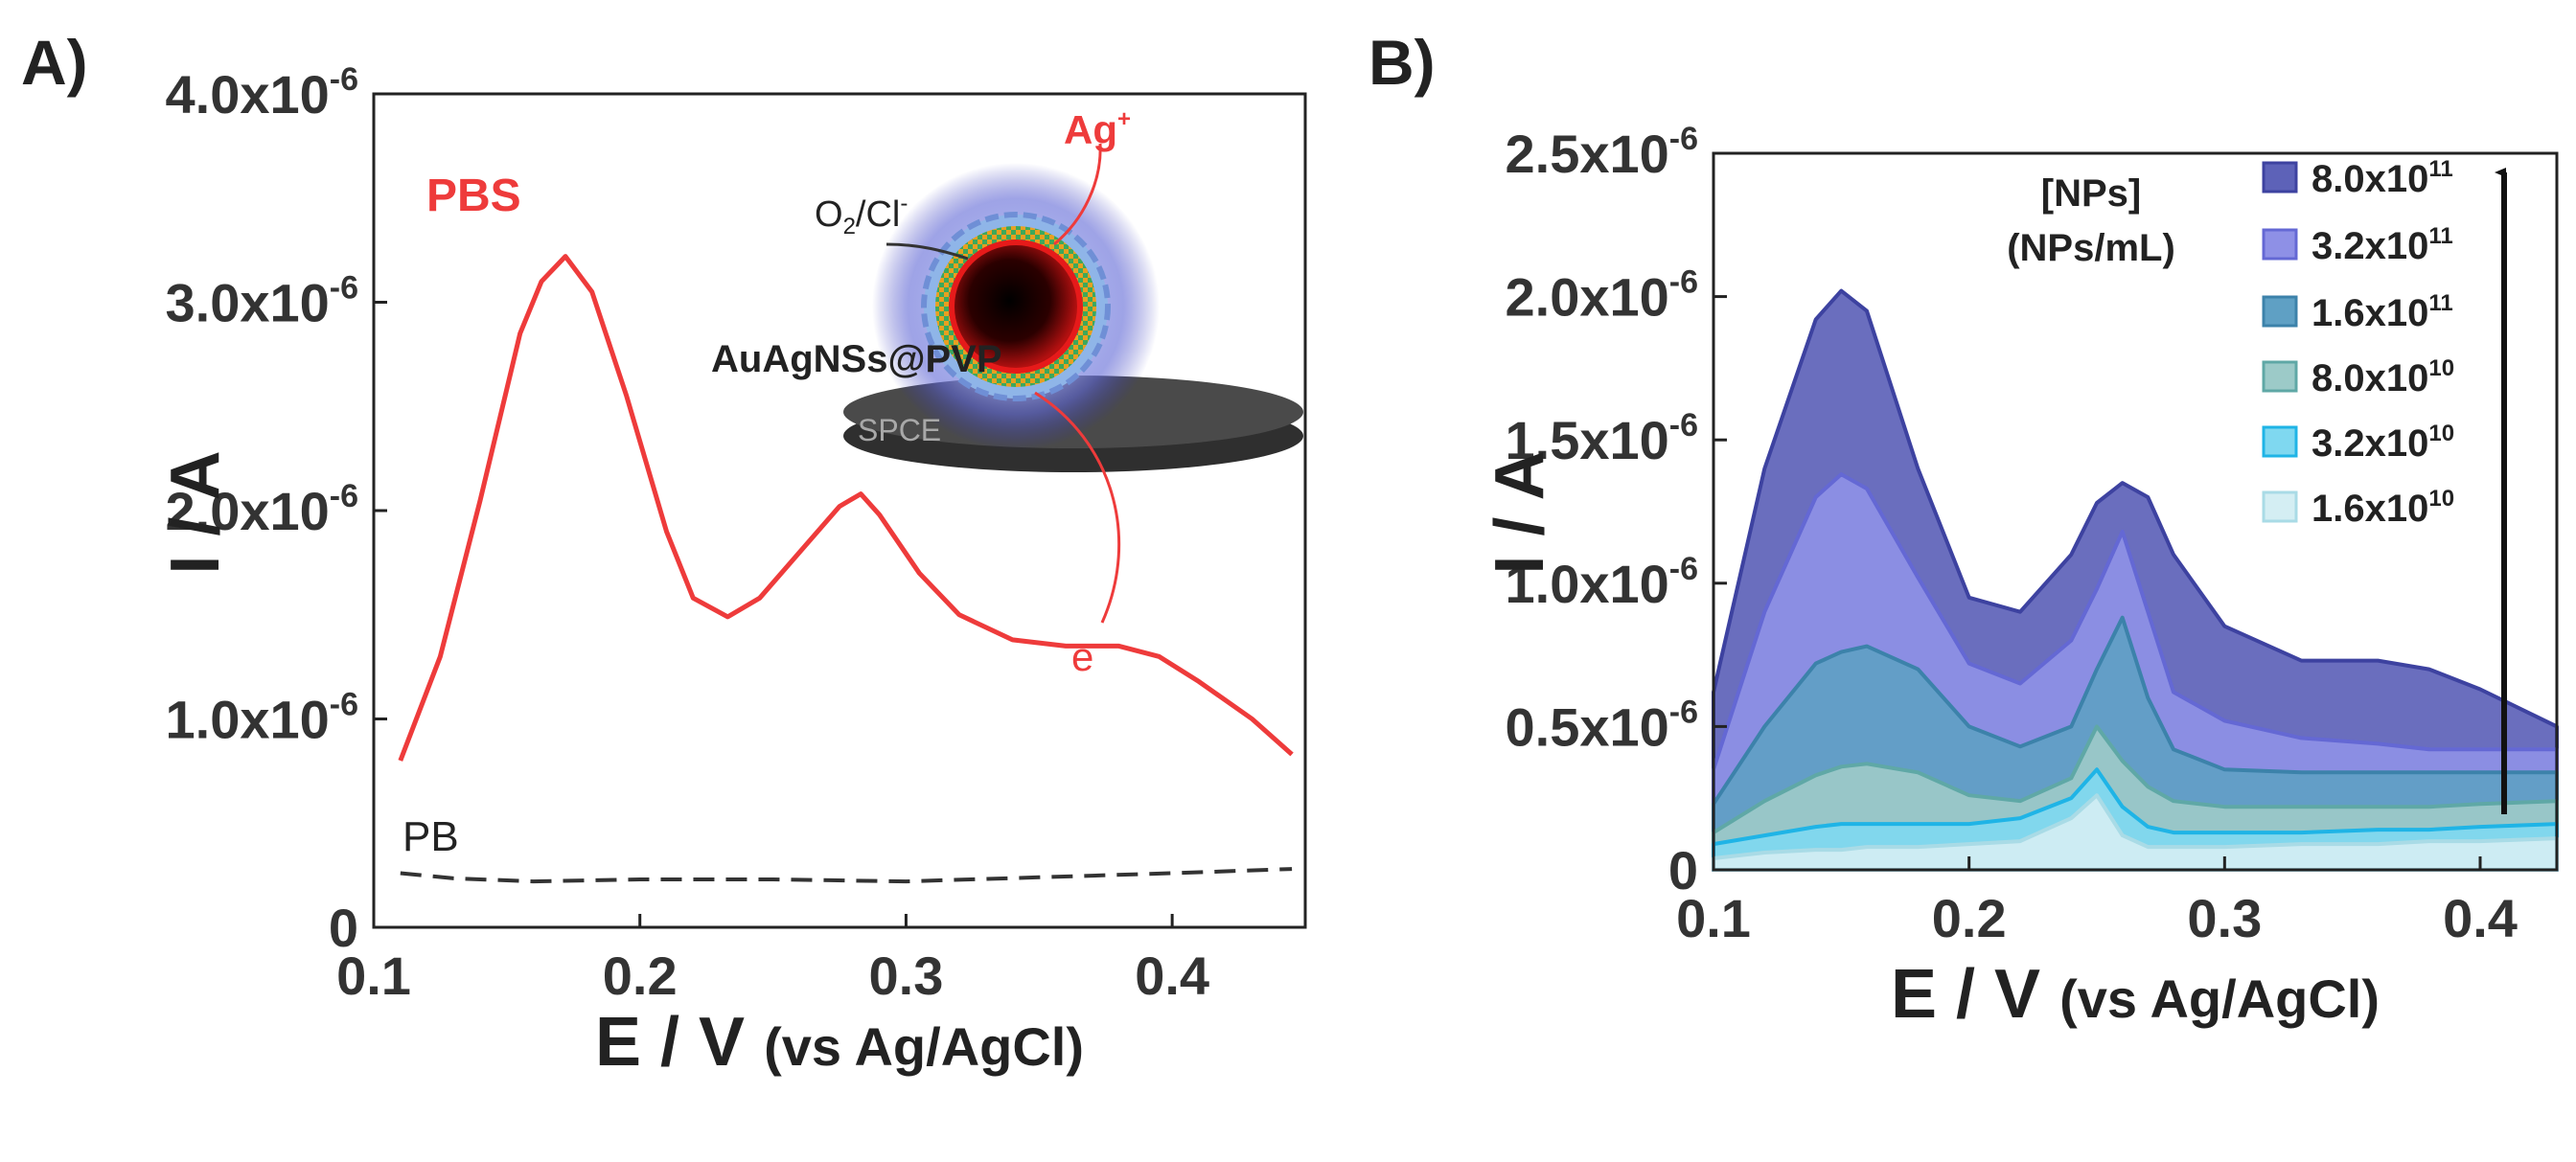  Describe the element at coordinates (1097, 129) in the screenshot. I see `ion-label: Ag+` at that location.